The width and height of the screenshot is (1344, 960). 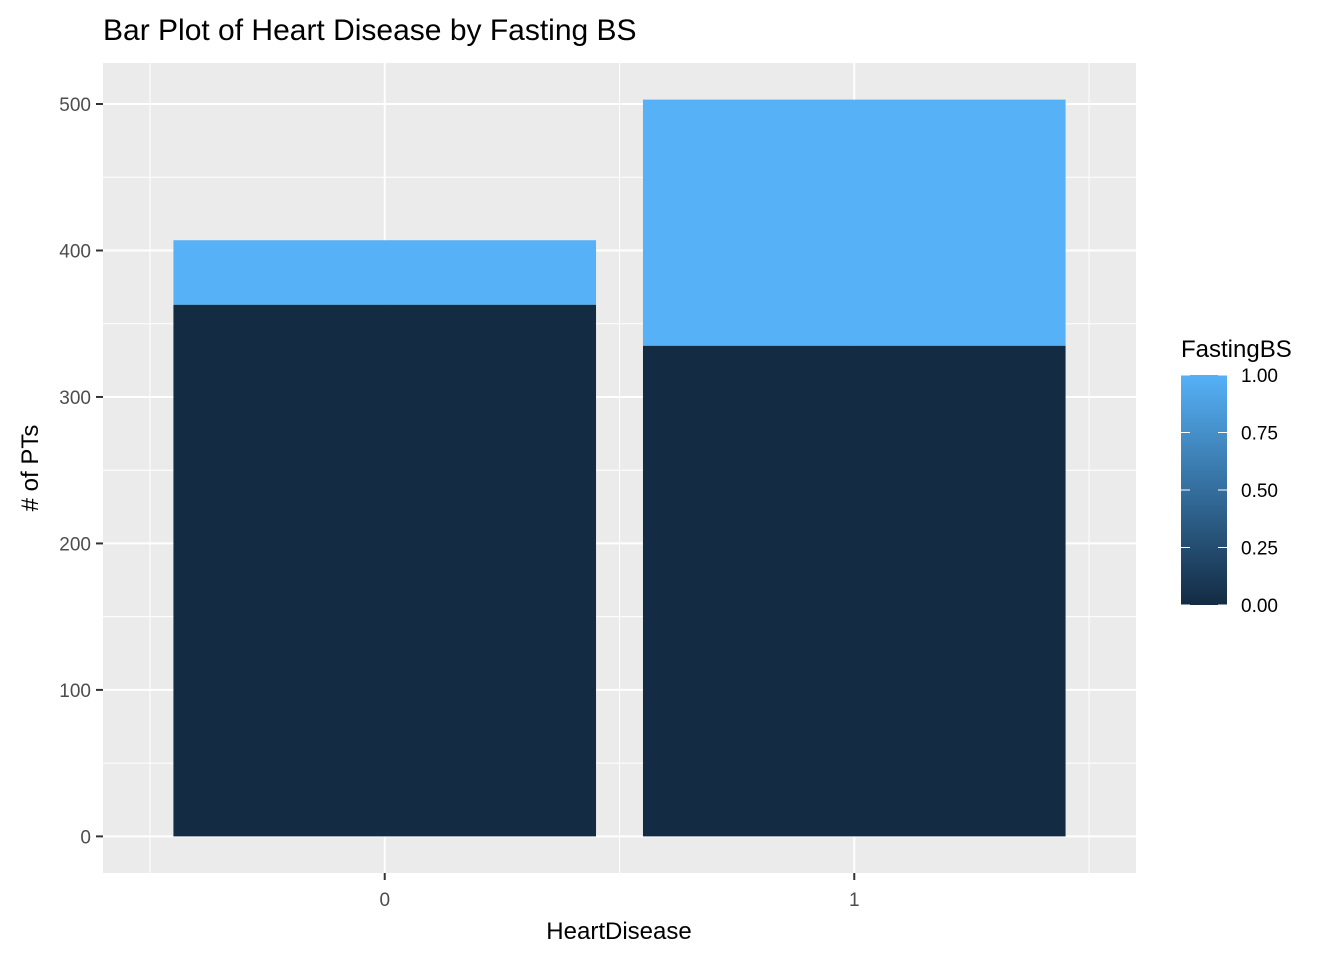 What do you see at coordinates (1259, 434) in the screenshot?
I see `legend-label: 0.75` at bounding box center [1259, 434].